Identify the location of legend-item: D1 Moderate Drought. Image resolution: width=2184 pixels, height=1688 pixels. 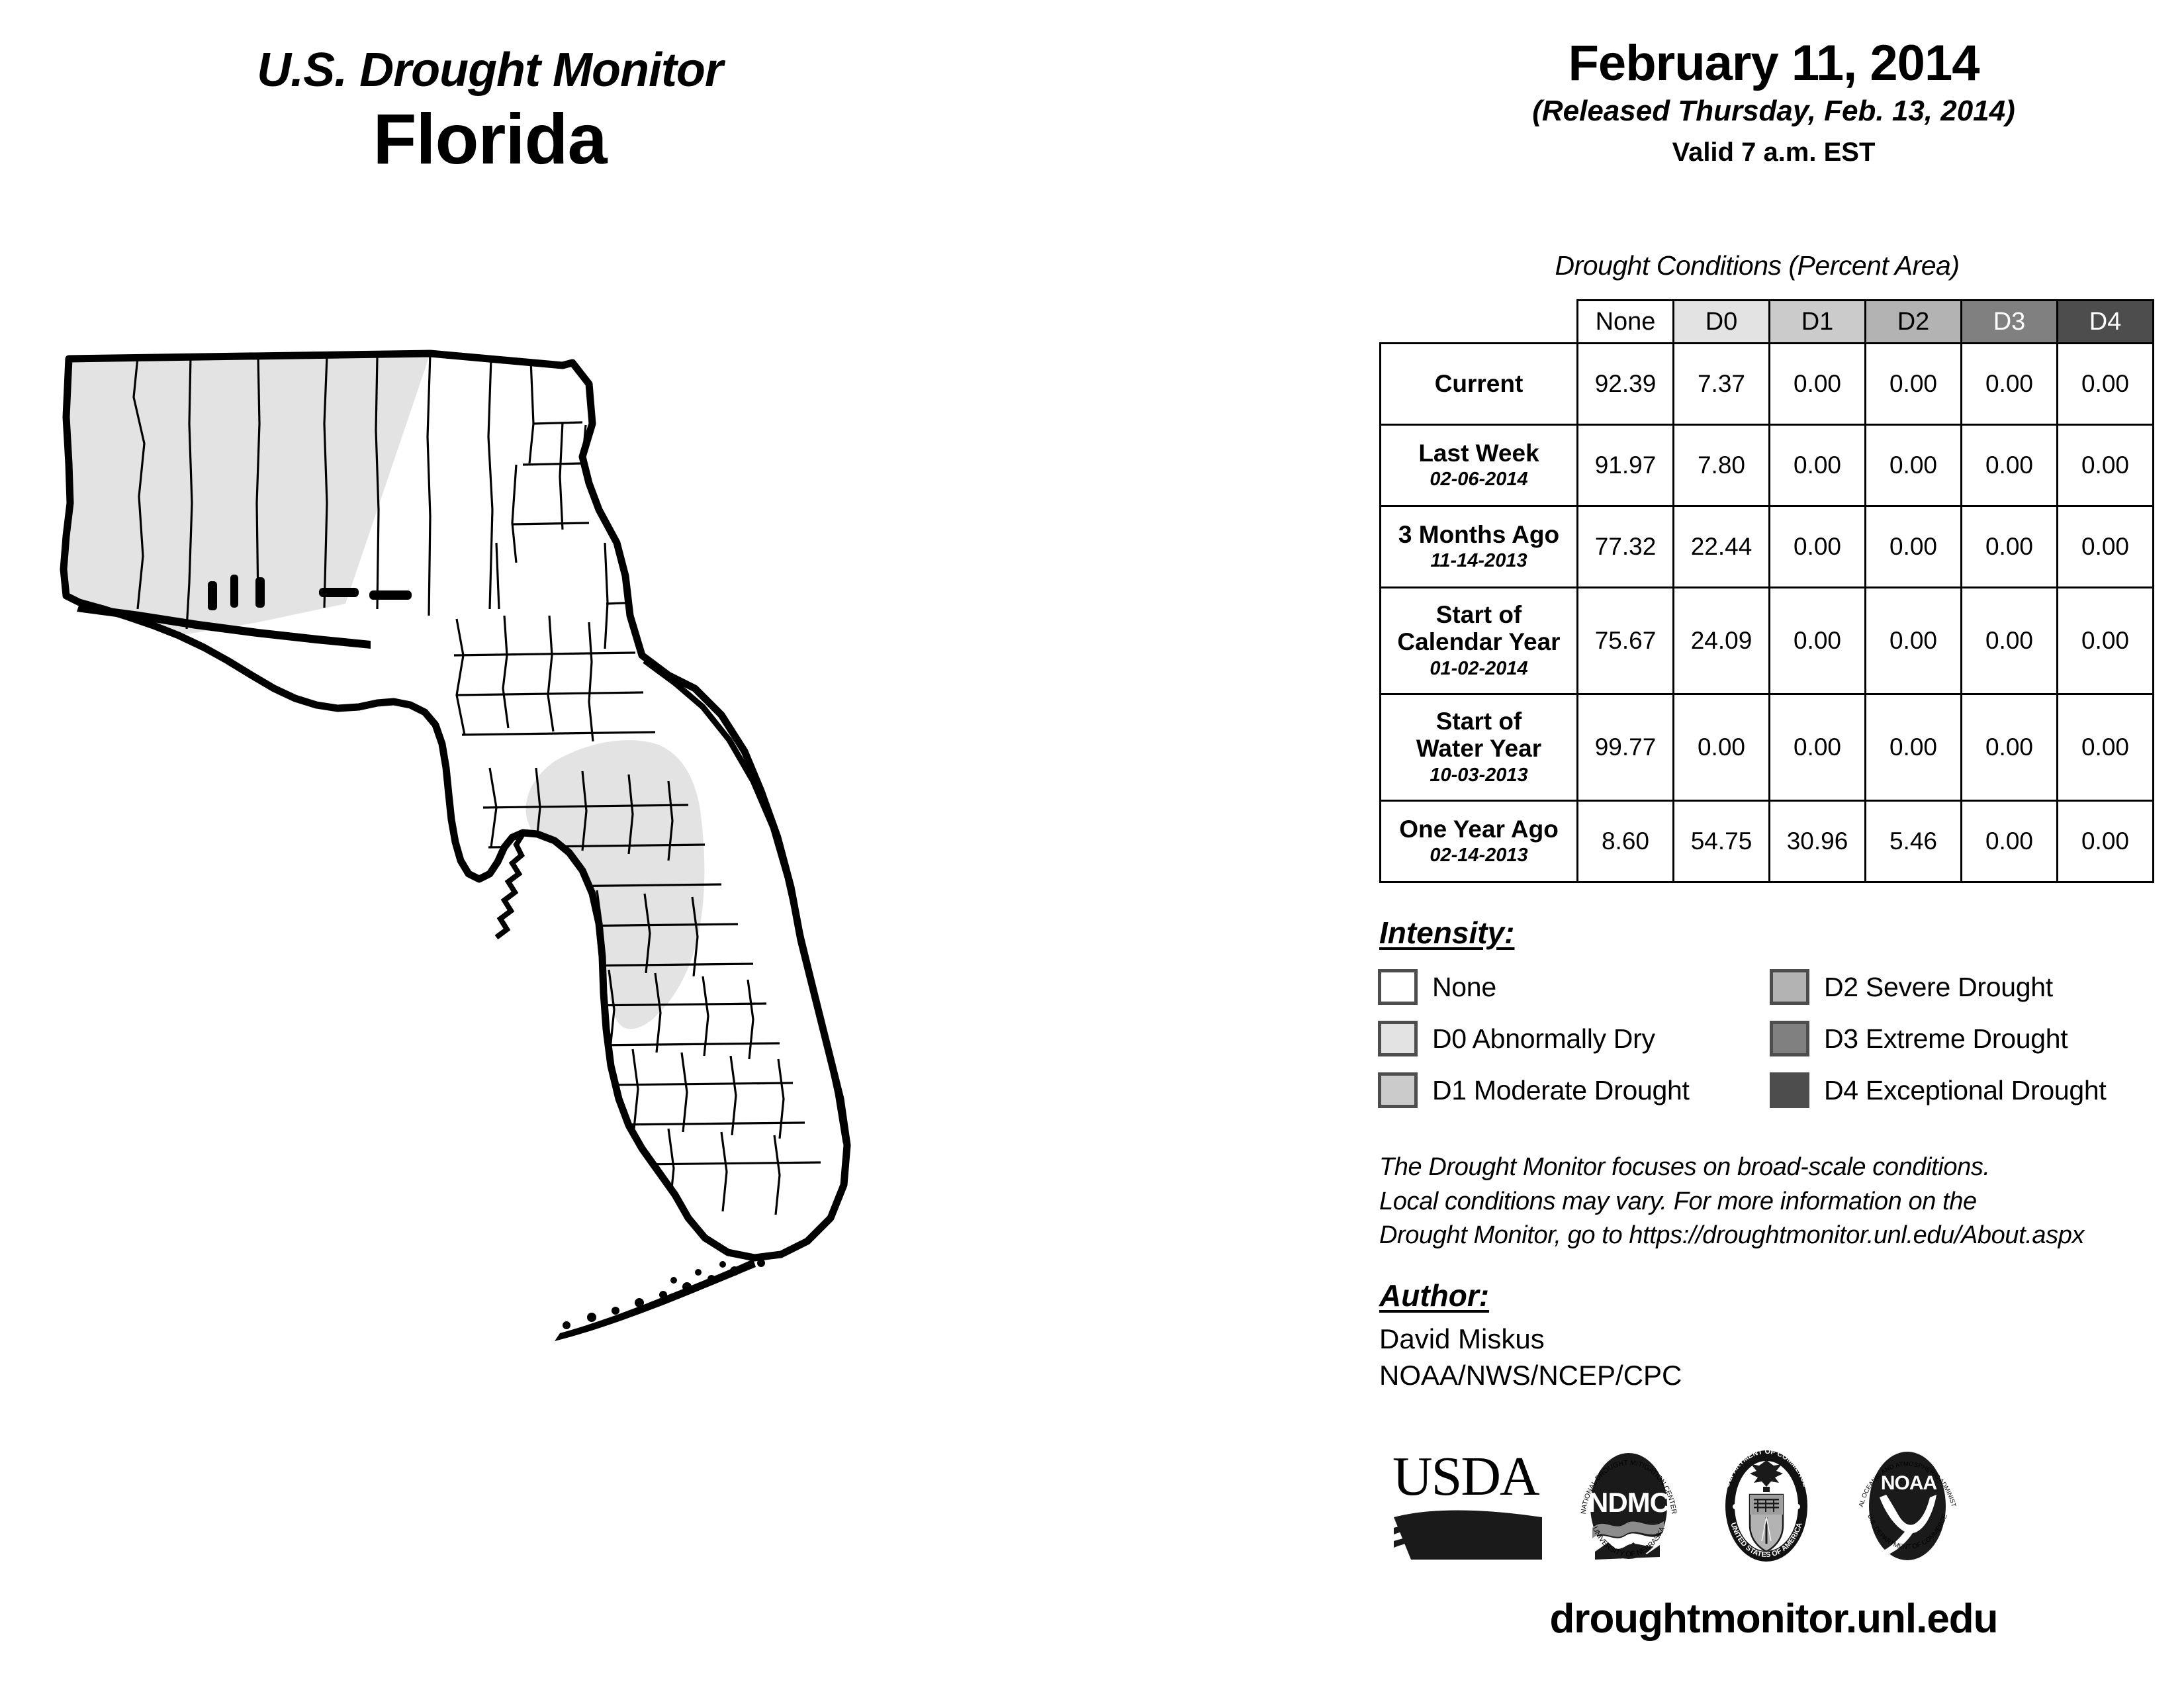
(1574, 1090).